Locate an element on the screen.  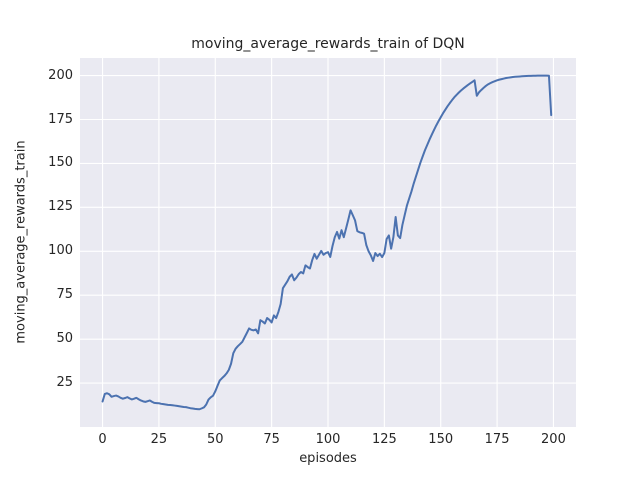
x-tick-label: 0 is located at coordinates (102, 439).